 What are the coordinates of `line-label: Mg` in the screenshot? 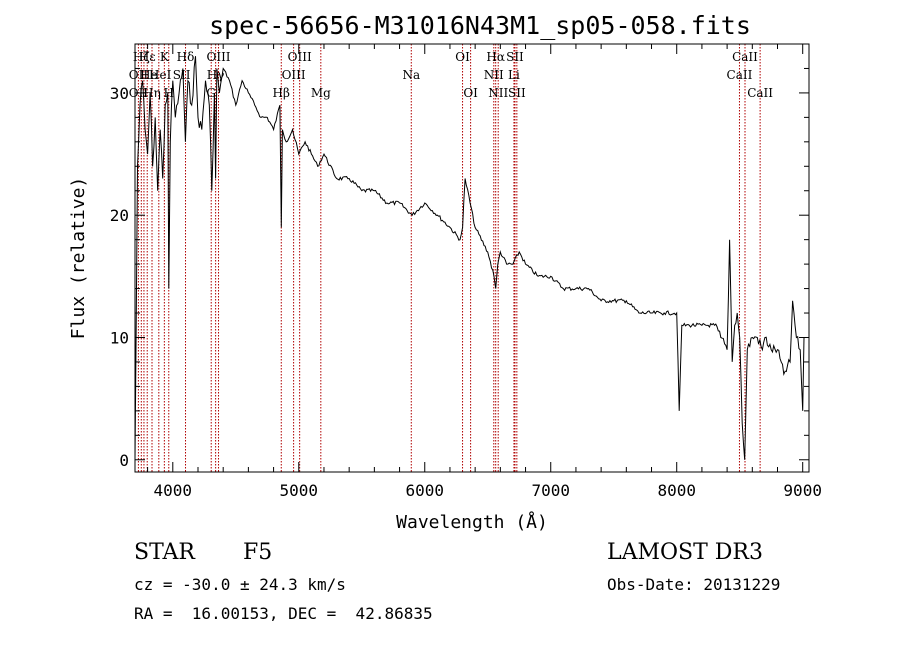 It's located at (321, 93).